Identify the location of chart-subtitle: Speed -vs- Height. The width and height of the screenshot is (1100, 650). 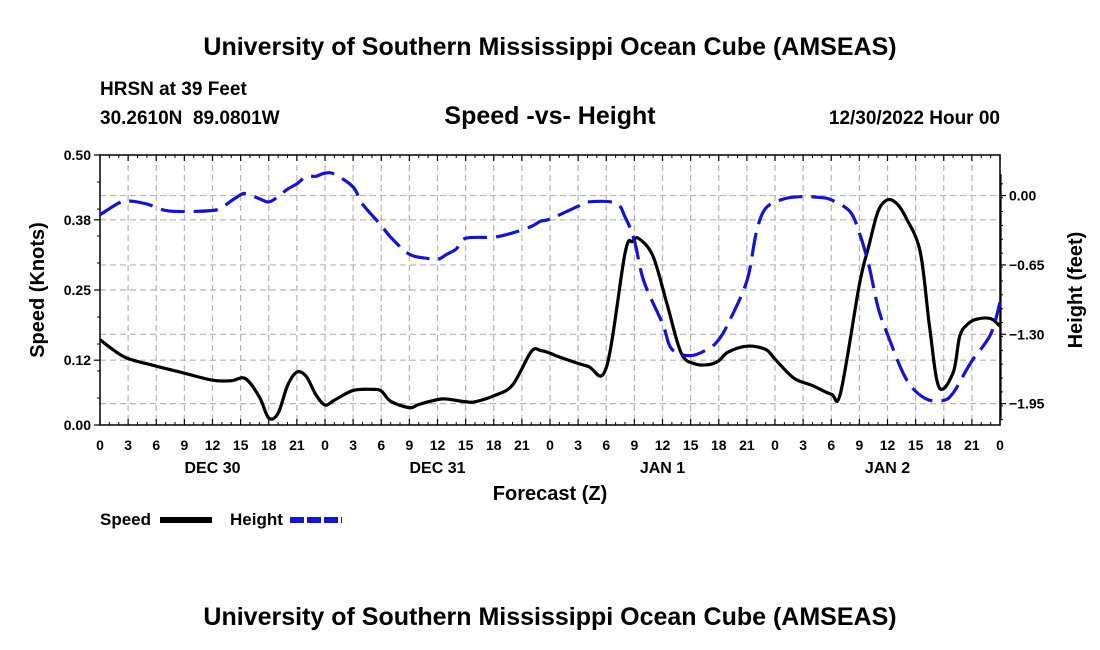
(550, 116).